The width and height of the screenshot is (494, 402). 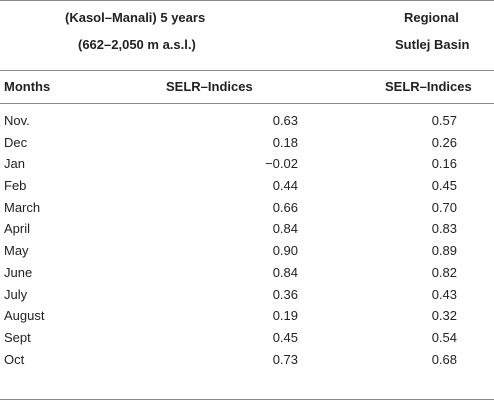 I want to click on selr-regional-cell: 0.43, so click(x=444, y=294).